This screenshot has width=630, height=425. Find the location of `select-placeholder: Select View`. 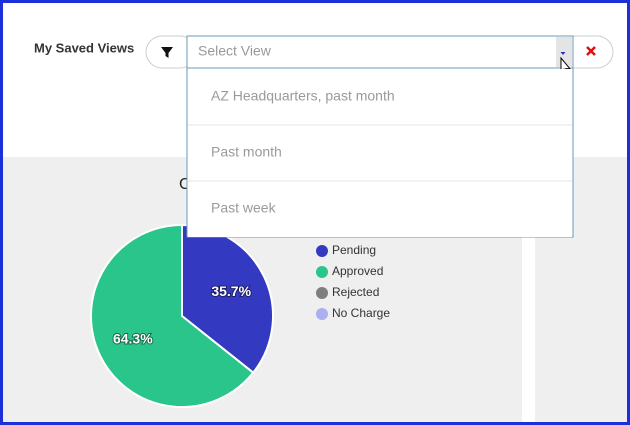

select-placeholder: Select View is located at coordinates (235, 51).